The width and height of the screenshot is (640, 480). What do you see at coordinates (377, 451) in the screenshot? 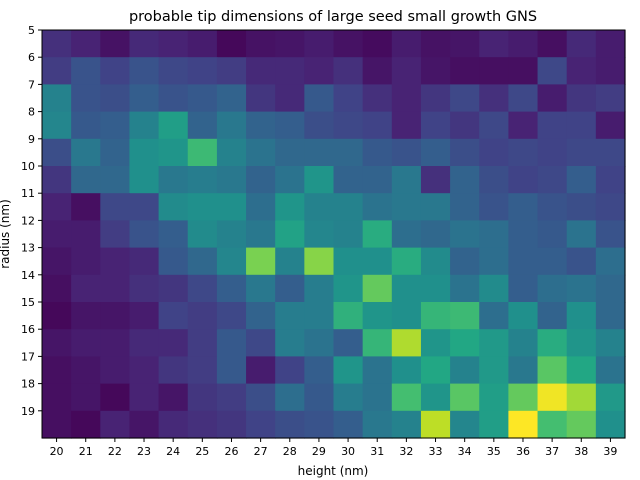
I see `x-tick-label: 31` at bounding box center [377, 451].